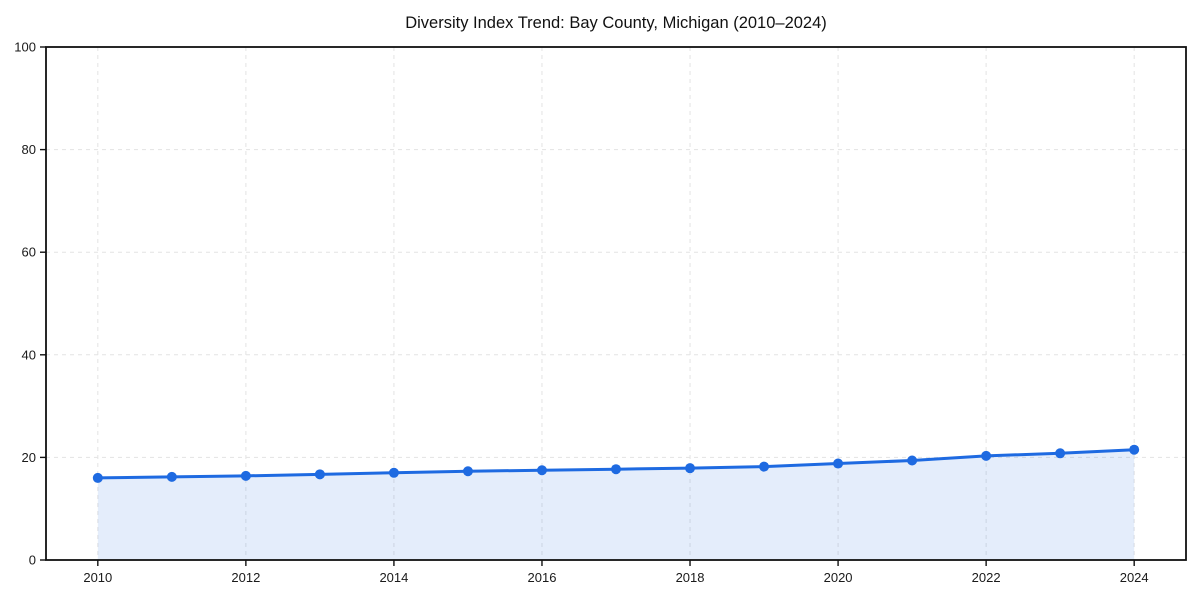 Image resolution: width=1200 pixels, height=600 pixels. I want to click on x-tick-label: 2022, so click(986, 577).